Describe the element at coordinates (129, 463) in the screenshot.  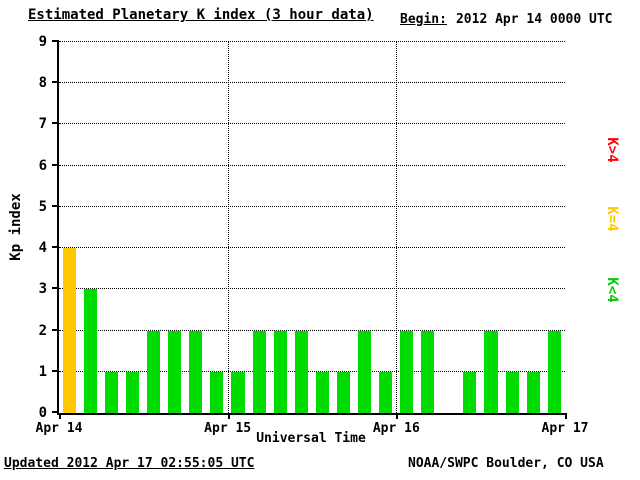
I see `updated-timestamp: Updated 2012 Apr 17 02:55:05 UTC` at that location.